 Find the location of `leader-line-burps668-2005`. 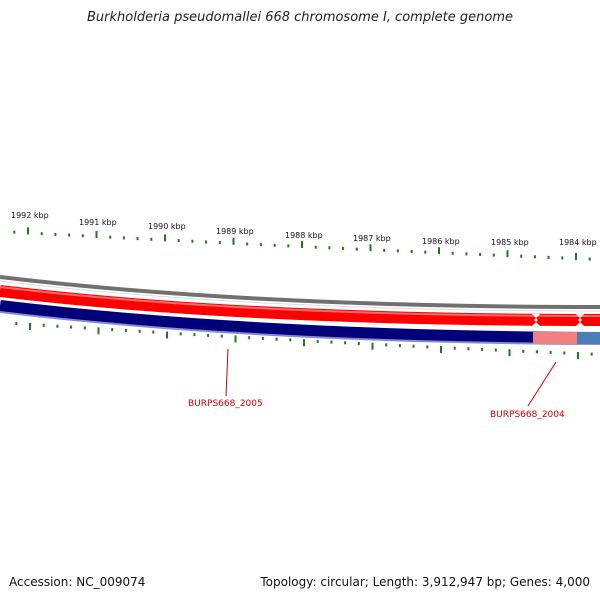

leader-line-burps668-2005 is located at coordinates (227, 372).